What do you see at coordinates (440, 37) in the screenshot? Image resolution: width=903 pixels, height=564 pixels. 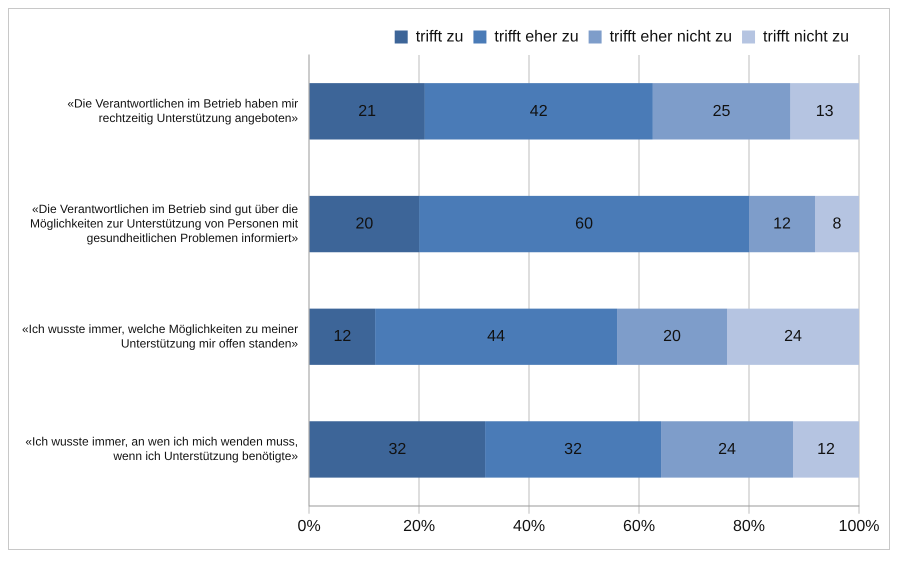 I see `legend-label: trifft zu` at bounding box center [440, 37].